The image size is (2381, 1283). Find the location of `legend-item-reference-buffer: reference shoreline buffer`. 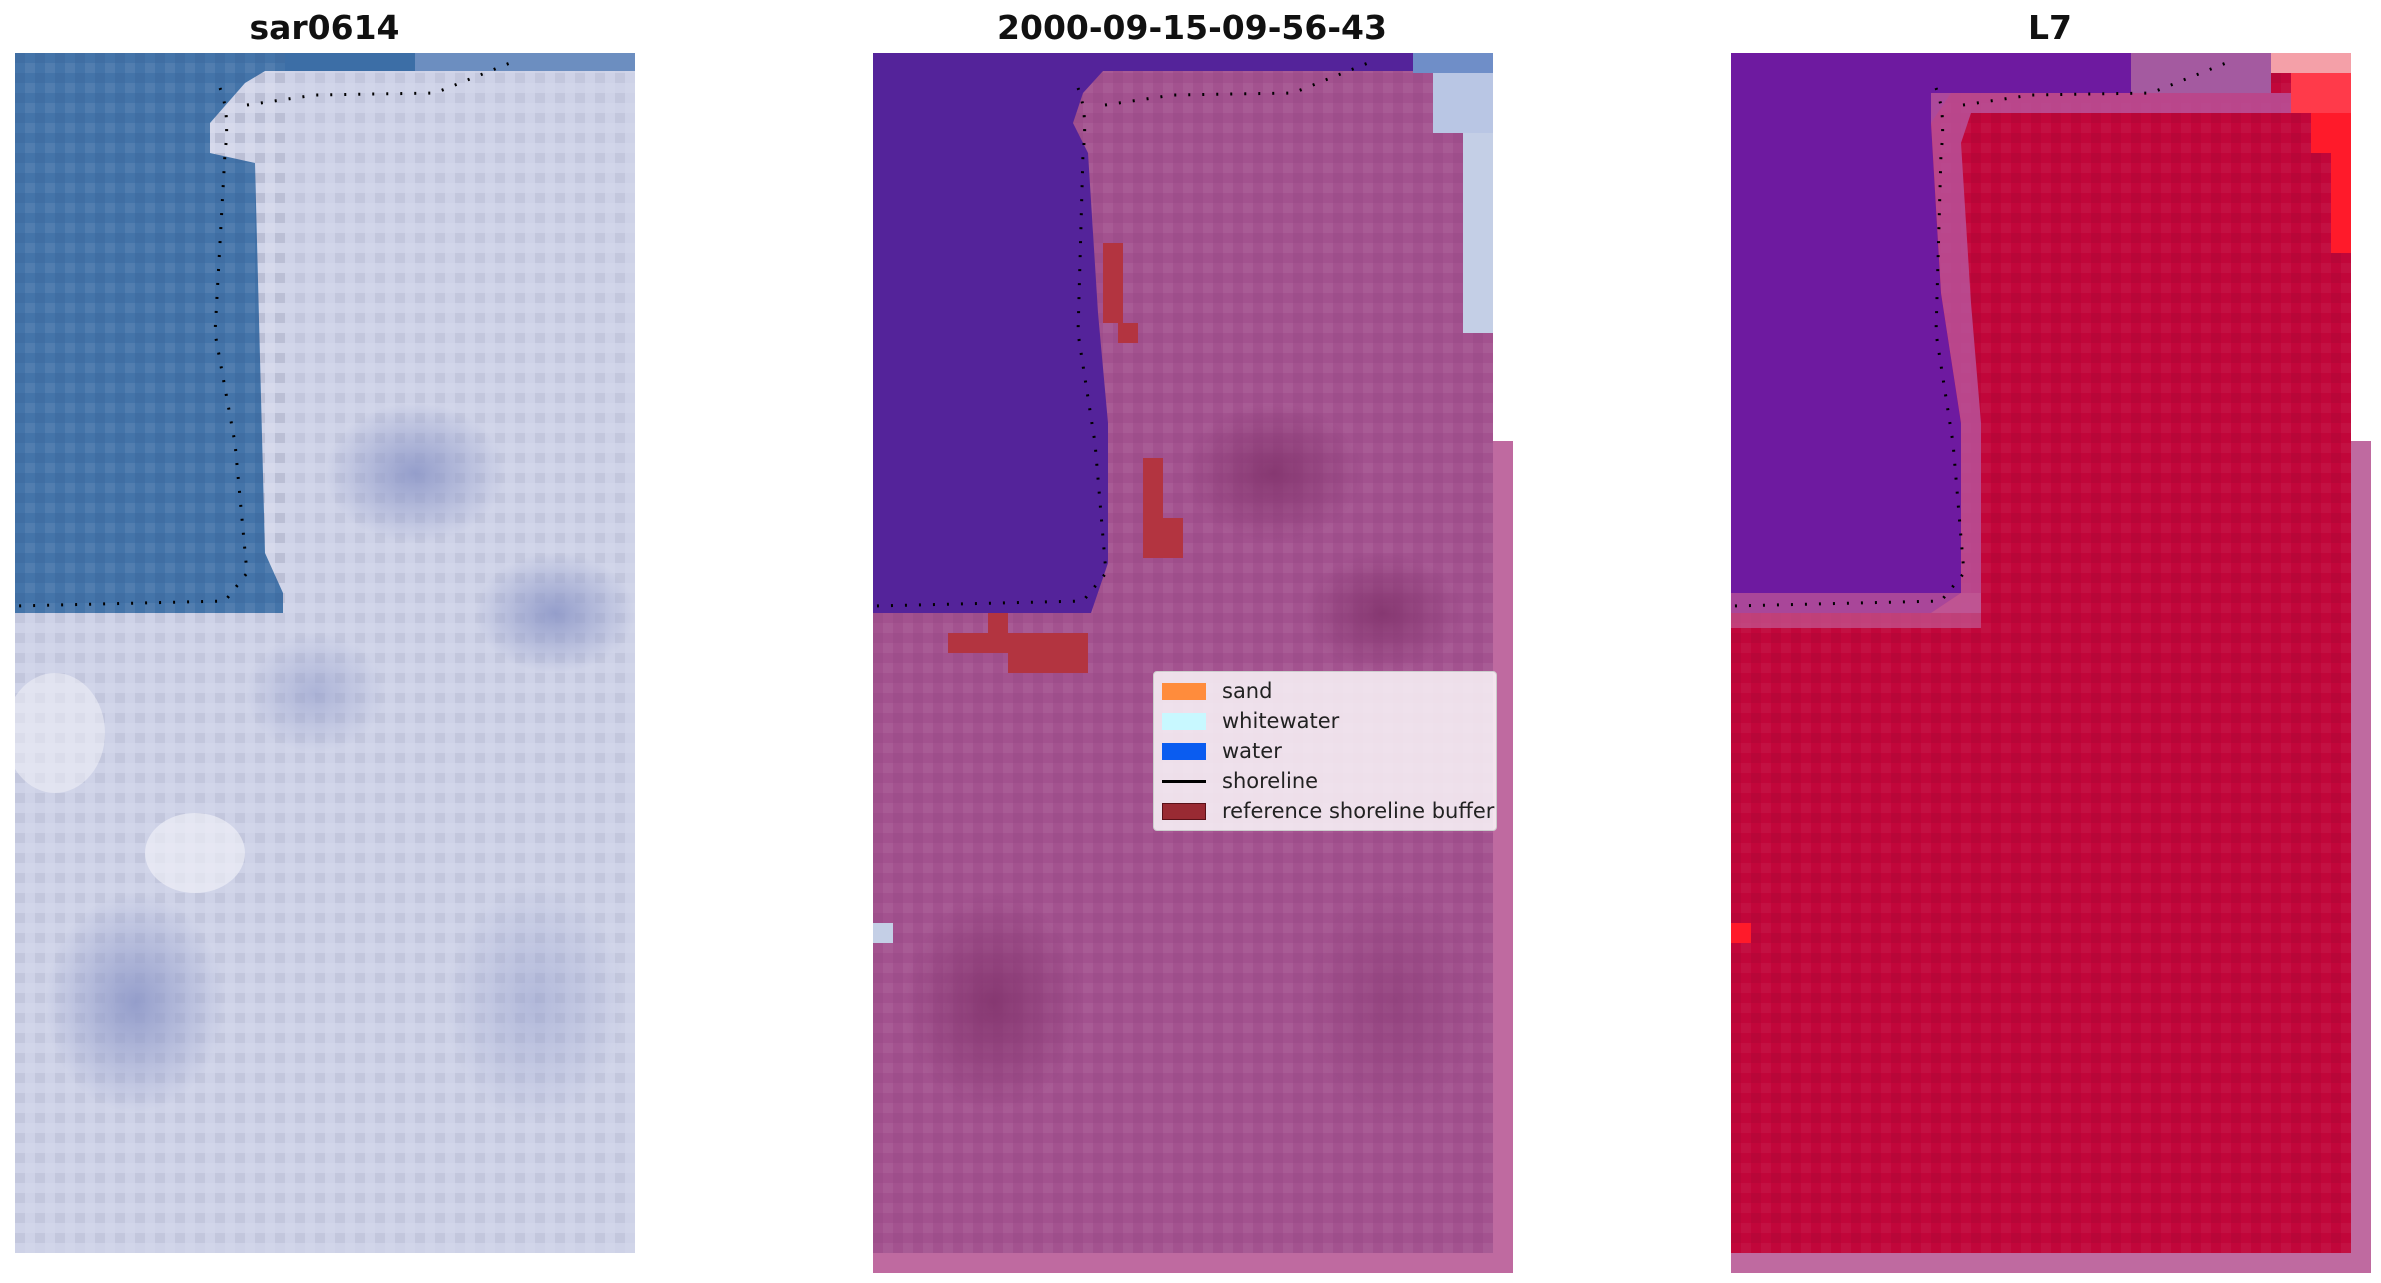

legend-item-reference-buffer: reference shoreline buffer is located at coordinates (1328, 811).